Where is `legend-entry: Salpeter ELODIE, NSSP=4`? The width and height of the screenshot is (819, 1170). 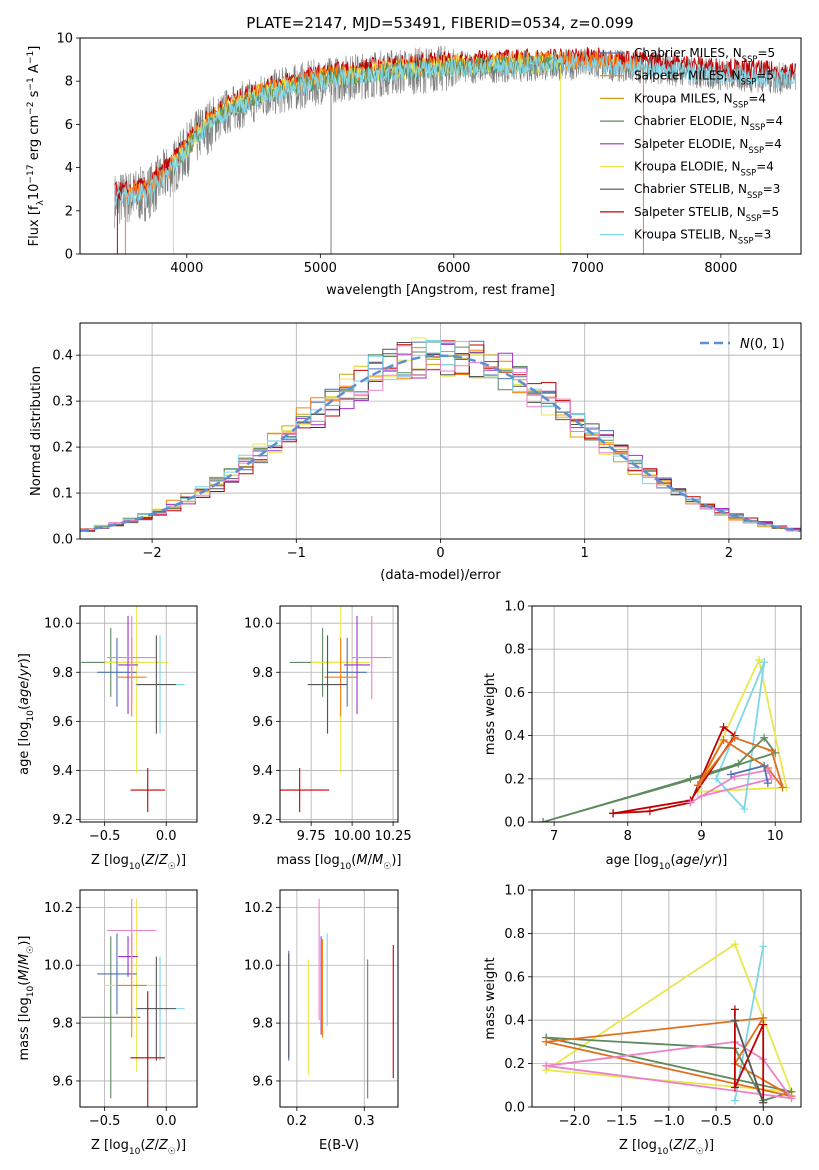
legend-entry: Salpeter ELODIE, NSSP=4 is located at coordinates (708, 146).